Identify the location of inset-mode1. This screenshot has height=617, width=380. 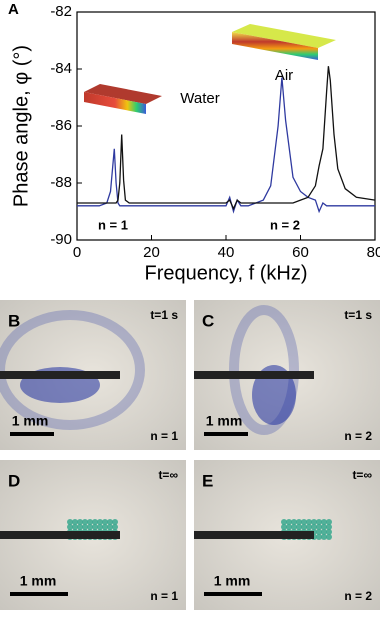
(123, 99).